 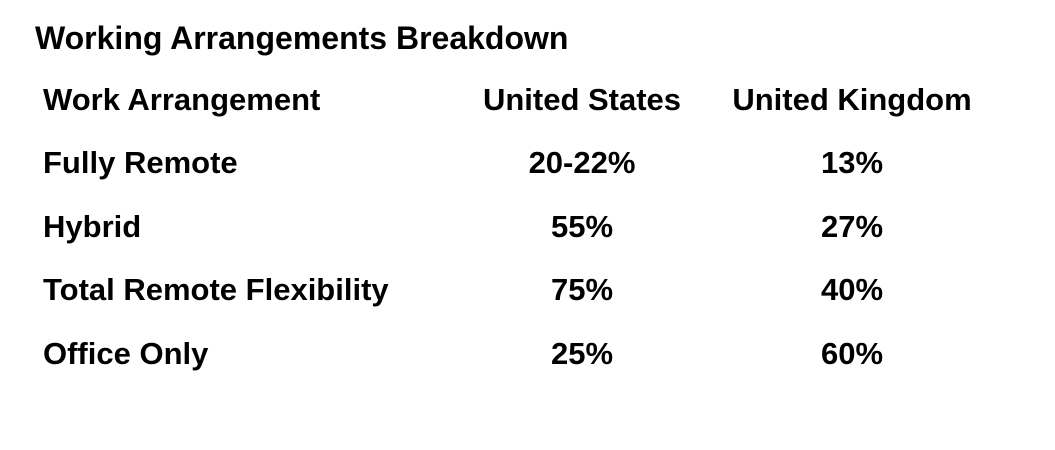 I want to click on table-cell: 13%, so click(x=852, y=162).